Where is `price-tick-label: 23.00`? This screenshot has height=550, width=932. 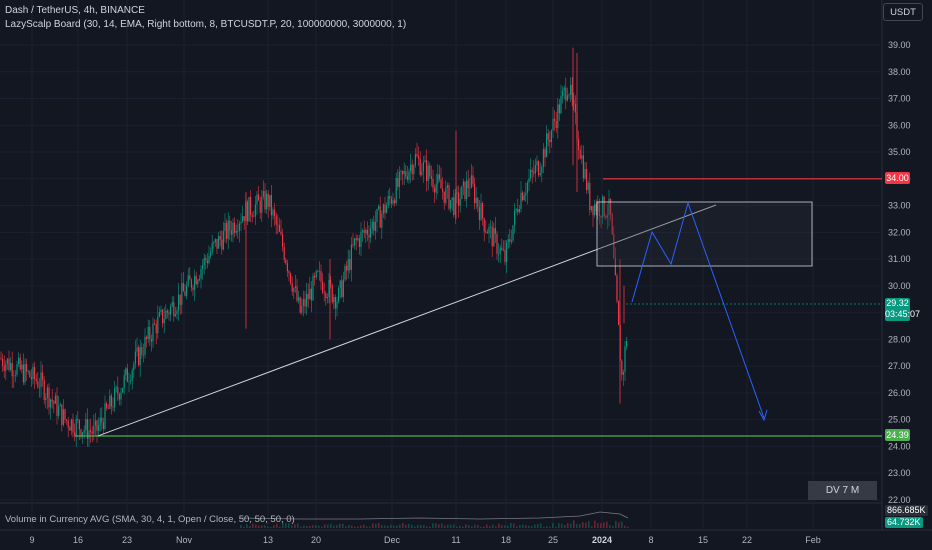
price-tick-label: 23.00 is located at coordinates (899, 473).